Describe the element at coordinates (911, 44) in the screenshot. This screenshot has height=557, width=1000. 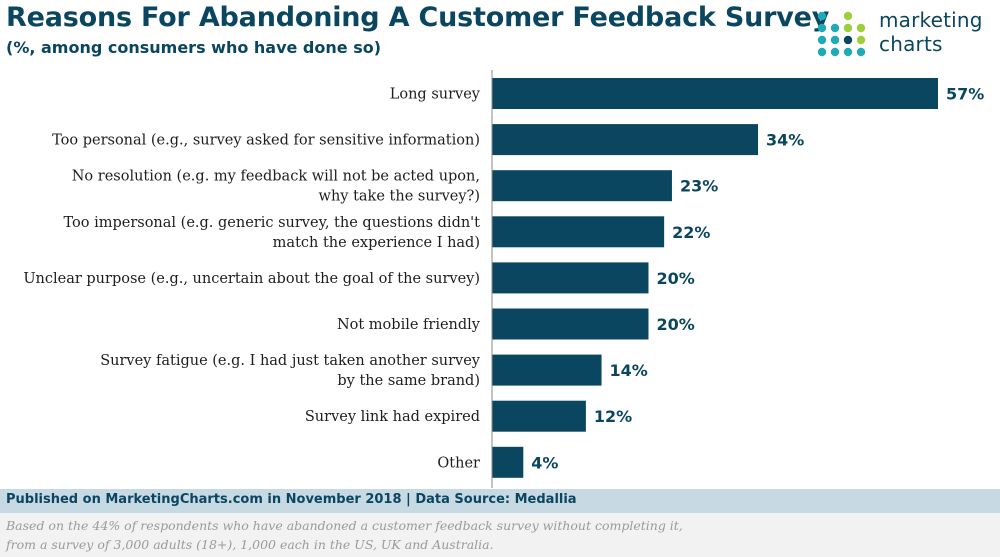
I see `logo-line-2: charts` at that location.